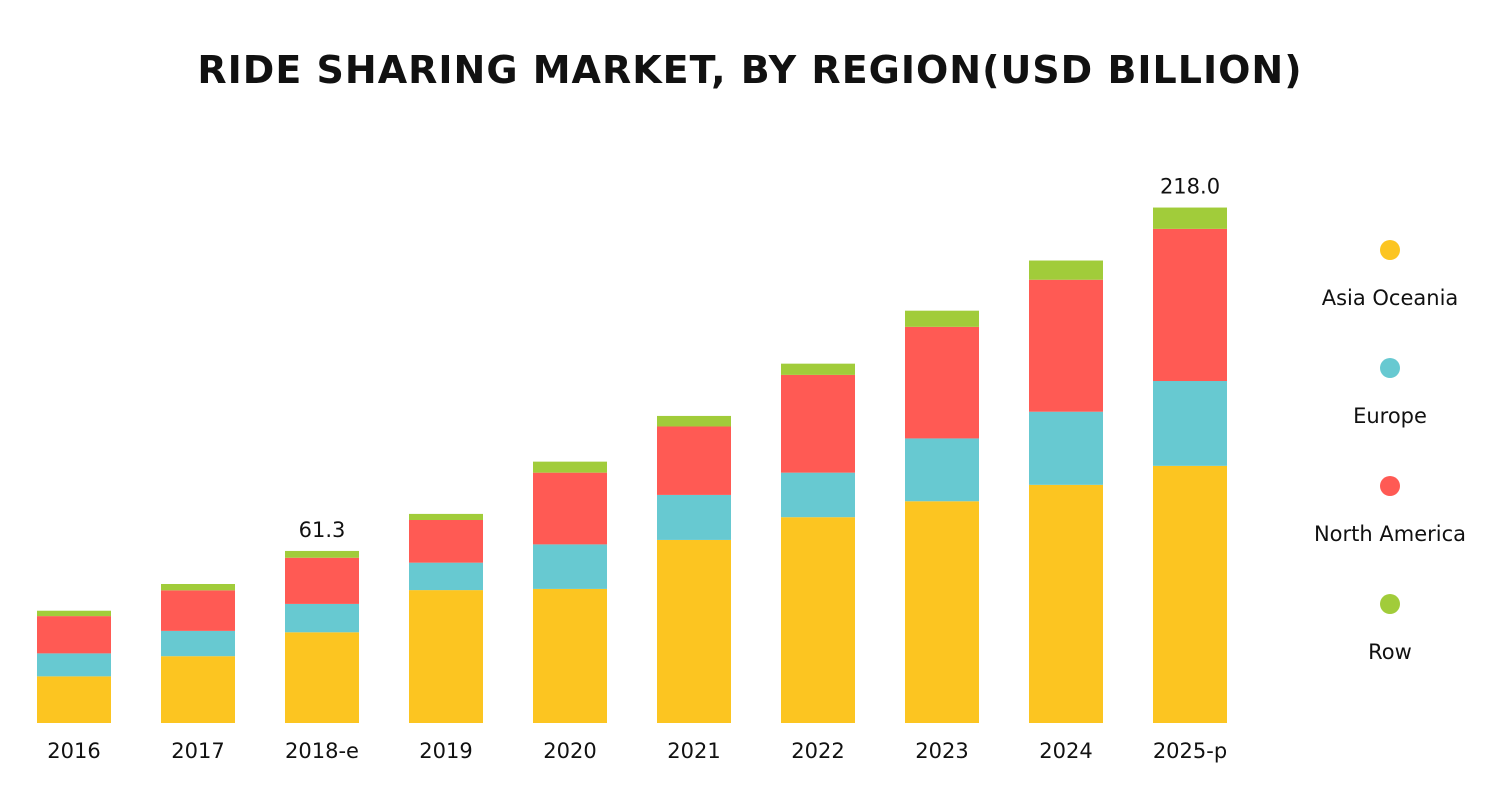  I want to click on bar-asia-oceania-2019, so click(446, 656).